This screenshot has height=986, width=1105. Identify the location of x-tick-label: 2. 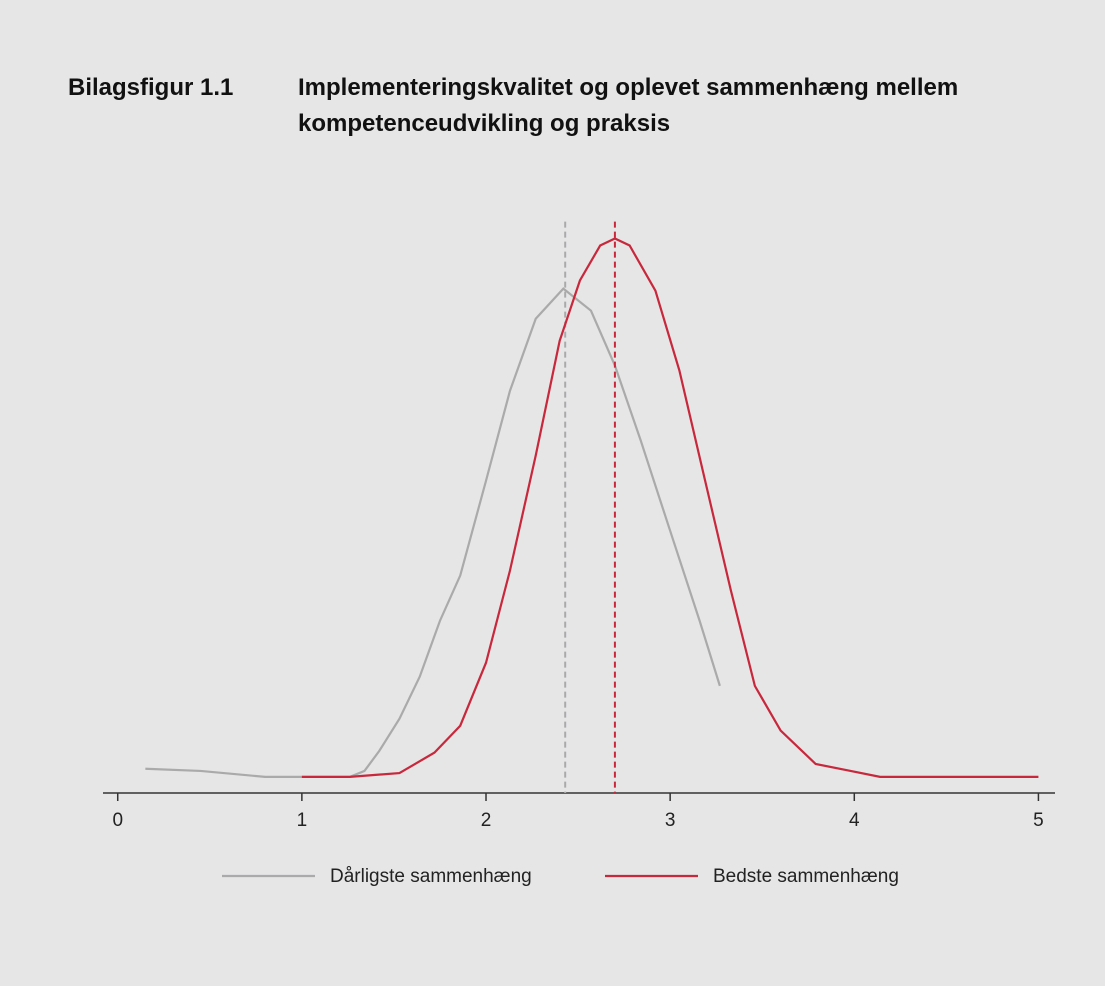
(486, 820).